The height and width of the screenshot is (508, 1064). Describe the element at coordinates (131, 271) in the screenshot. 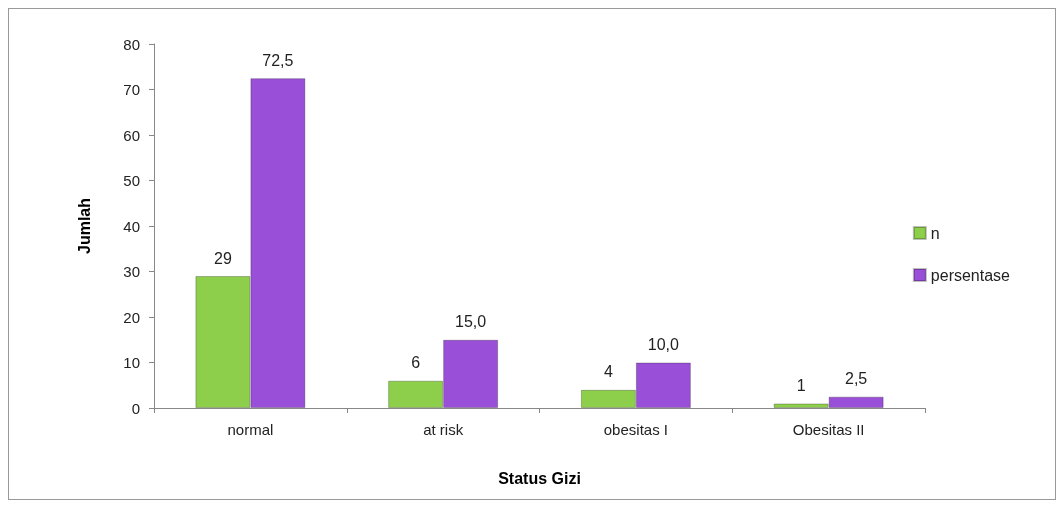

I see `y-tick-label: 30` at that location.